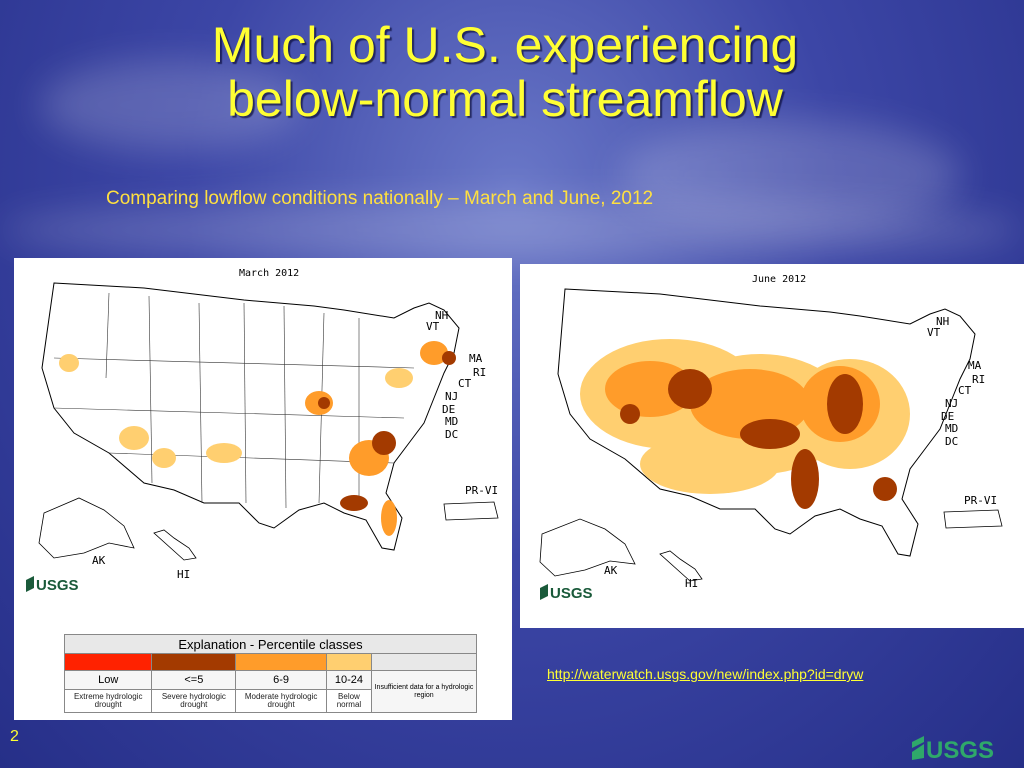  I want to click on legend-title: Explanation - Percentile classes, so click(270, 644).